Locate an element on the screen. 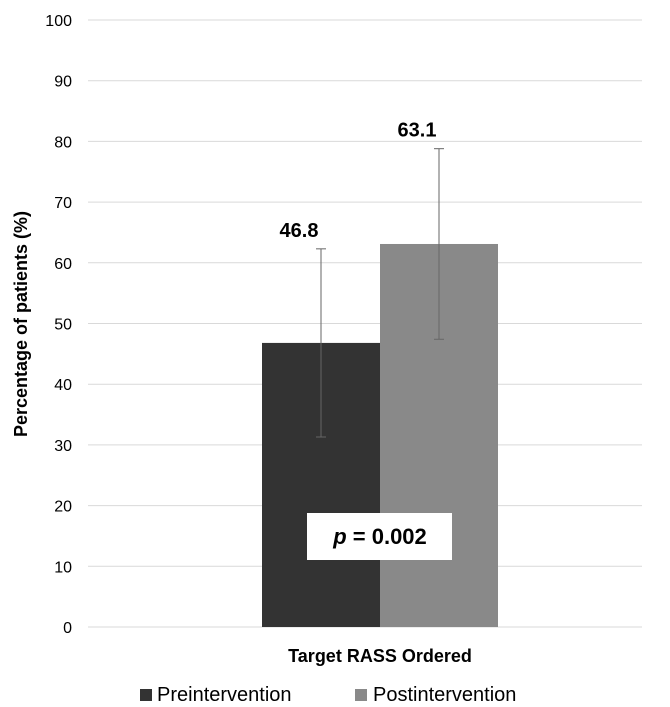 This screenshot has height=707, width=670. legend-item-postintervention: Postintervention is located at coordinates (435, 695).